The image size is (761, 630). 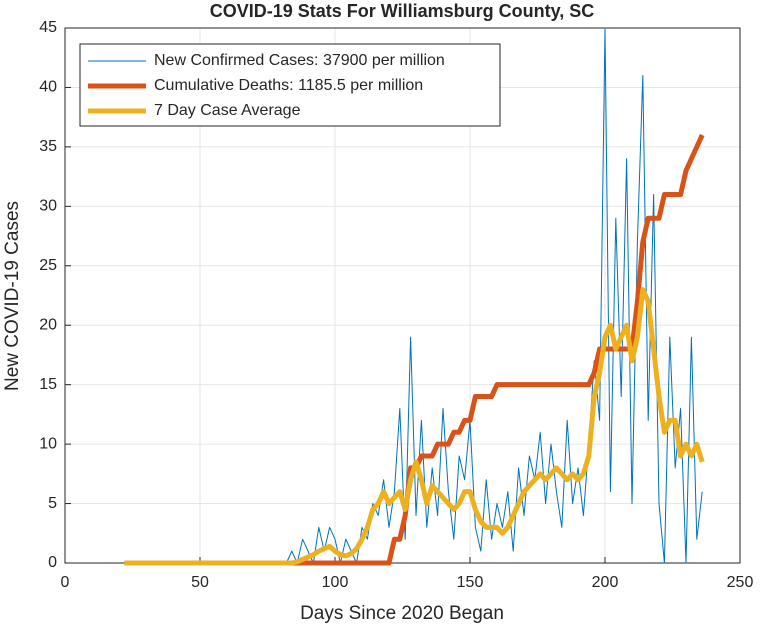 What do you see at coordinates (200, 582) in the screenshot?
I see `x-tick-label: 50` at bounding box center [200, 582].